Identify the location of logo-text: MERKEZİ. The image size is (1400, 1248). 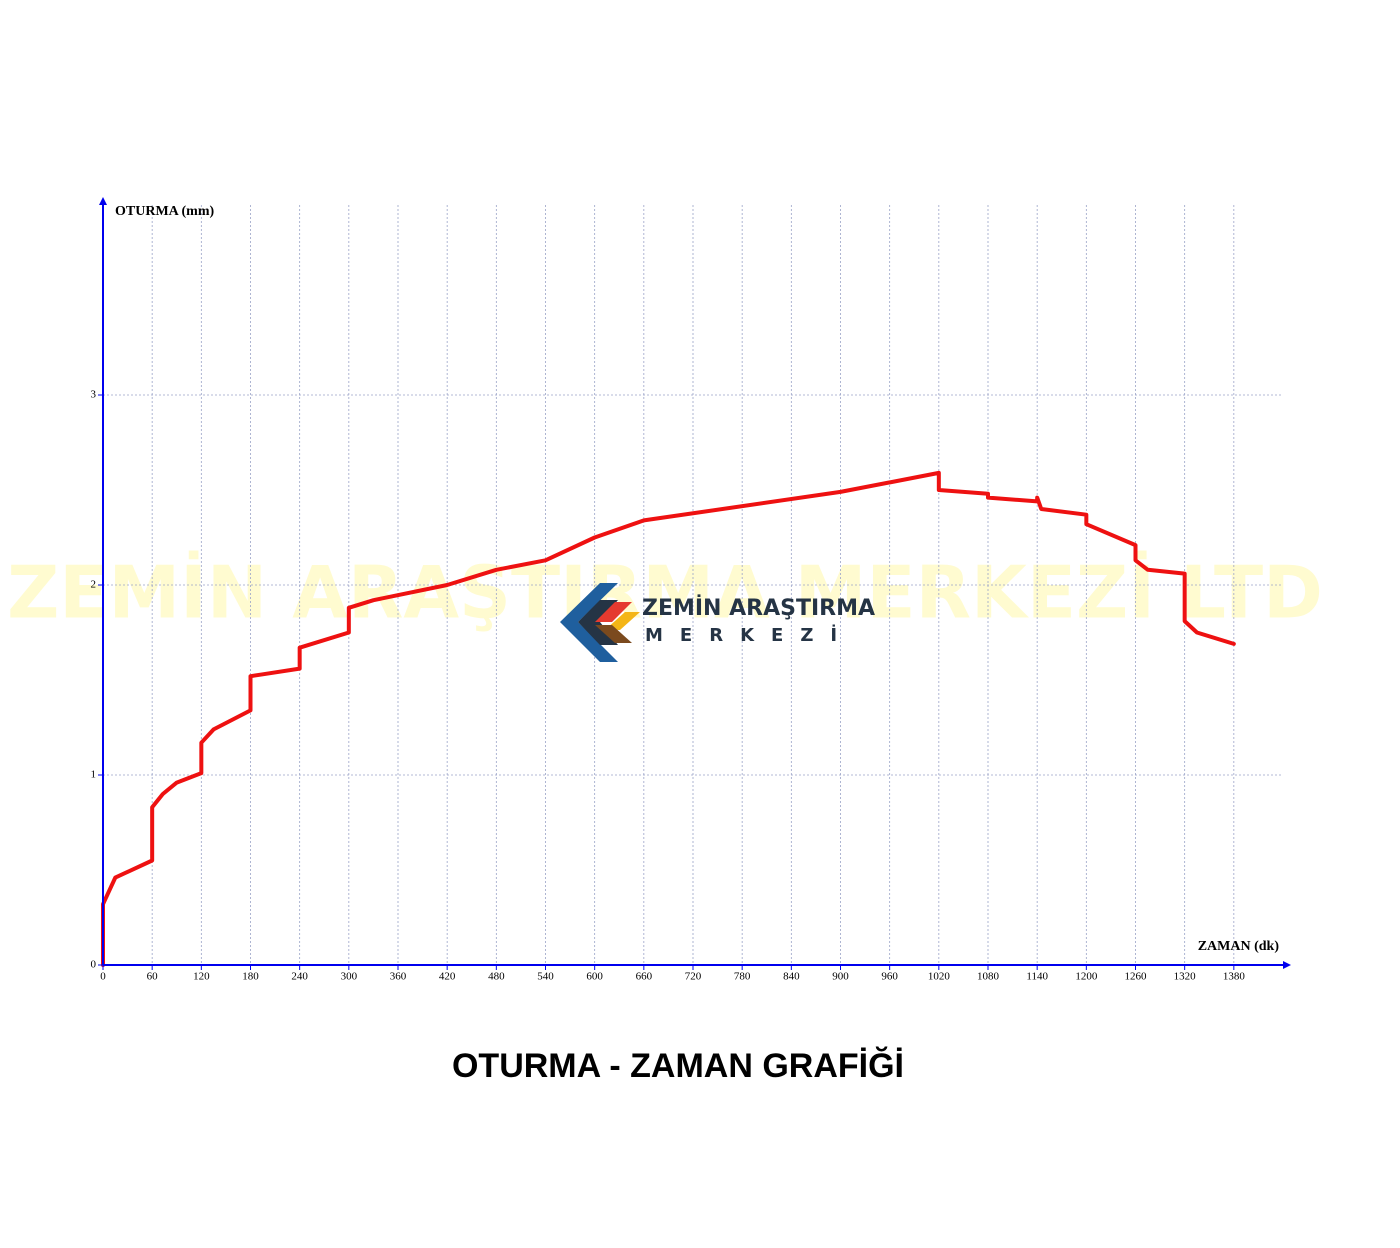
(749, 635).